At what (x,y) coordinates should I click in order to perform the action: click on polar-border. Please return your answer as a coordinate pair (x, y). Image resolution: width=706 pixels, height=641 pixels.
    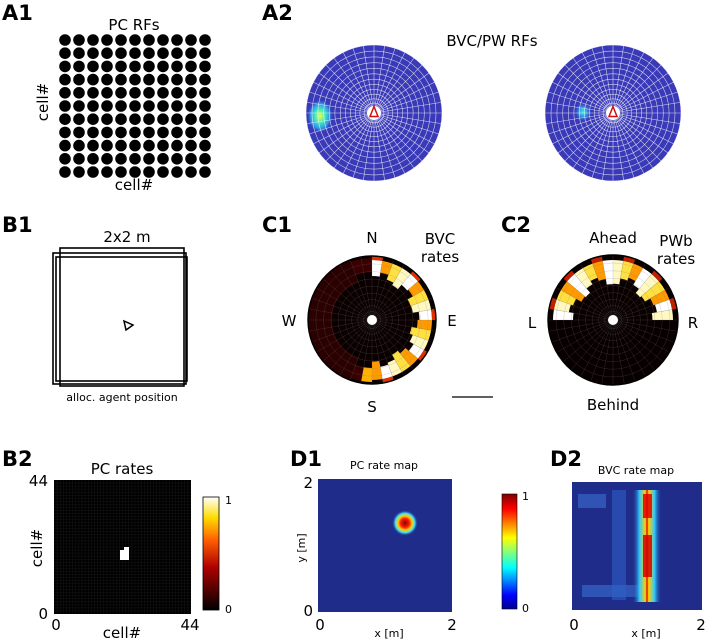
    Looking at the image, I should click on (372, 320).